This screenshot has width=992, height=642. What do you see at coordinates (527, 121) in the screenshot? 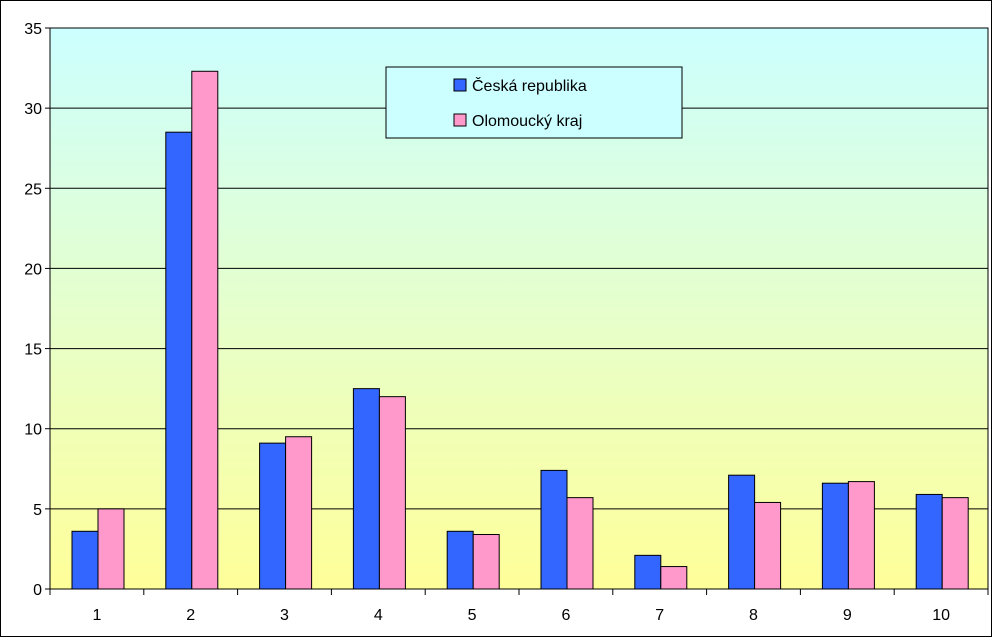
I see `legend-label-2: Olomoucký kraj` at bounding box center [527, 121].